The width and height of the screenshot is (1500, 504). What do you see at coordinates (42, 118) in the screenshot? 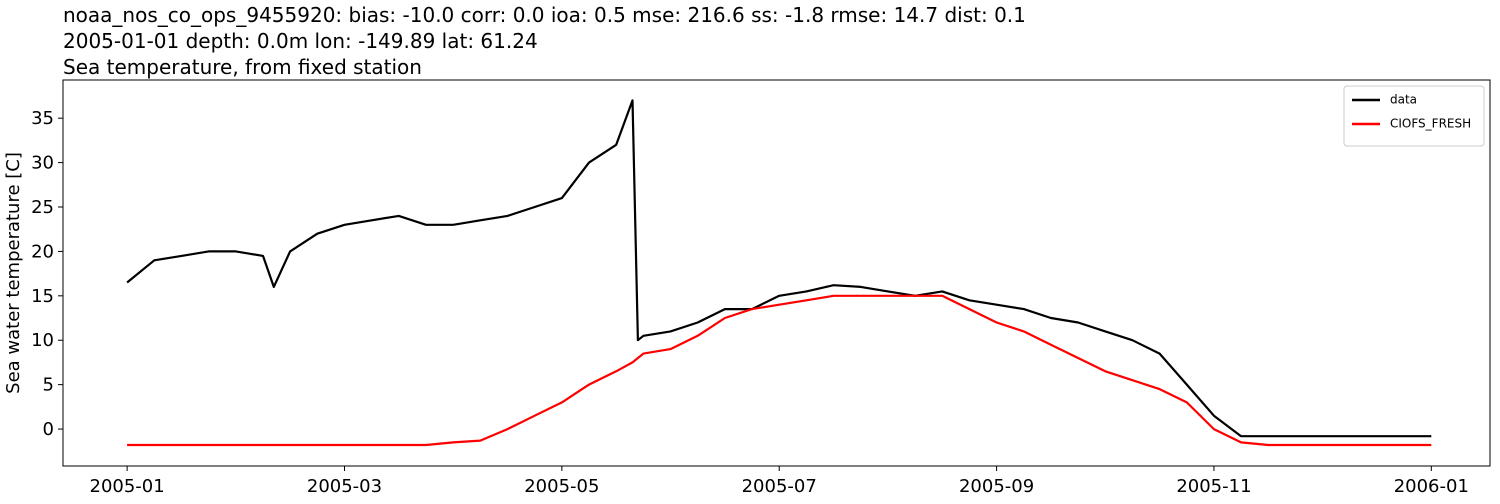
I see `y-tick-label: 35` at bounding box center [42, 118].